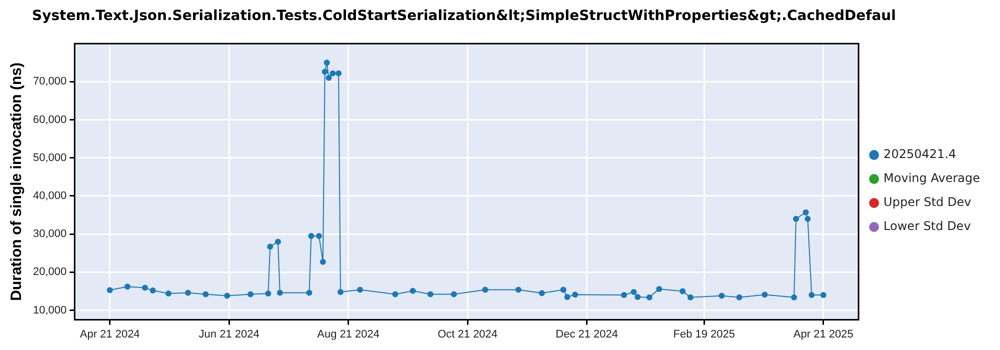  What do you see at coordinates (49, 120) in the screenshot?
I see `y-tick-label: 60,000` at bounding box center [49, 120].